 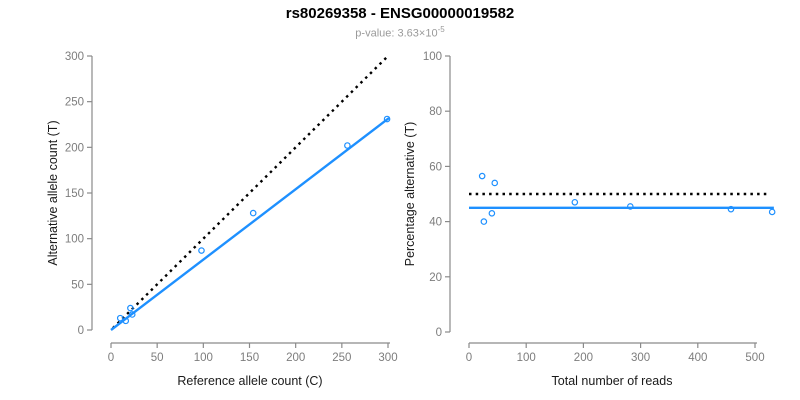 I want to click on y-tick-label: 200, so click(x=74, y=148).